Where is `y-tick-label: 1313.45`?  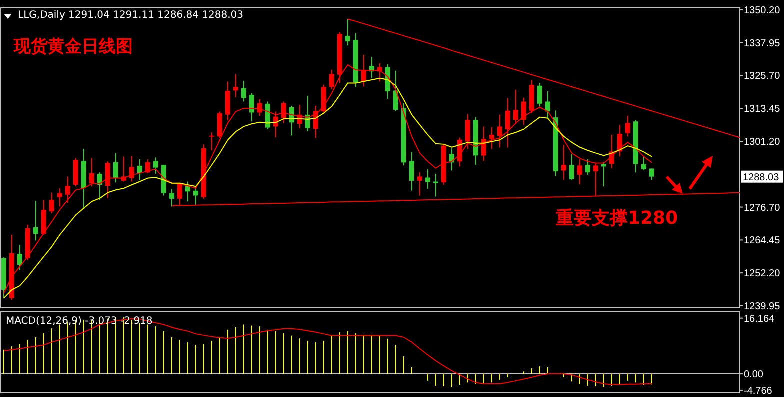 y-tick-label: 1313.45 is located at coordinates (762, 110).